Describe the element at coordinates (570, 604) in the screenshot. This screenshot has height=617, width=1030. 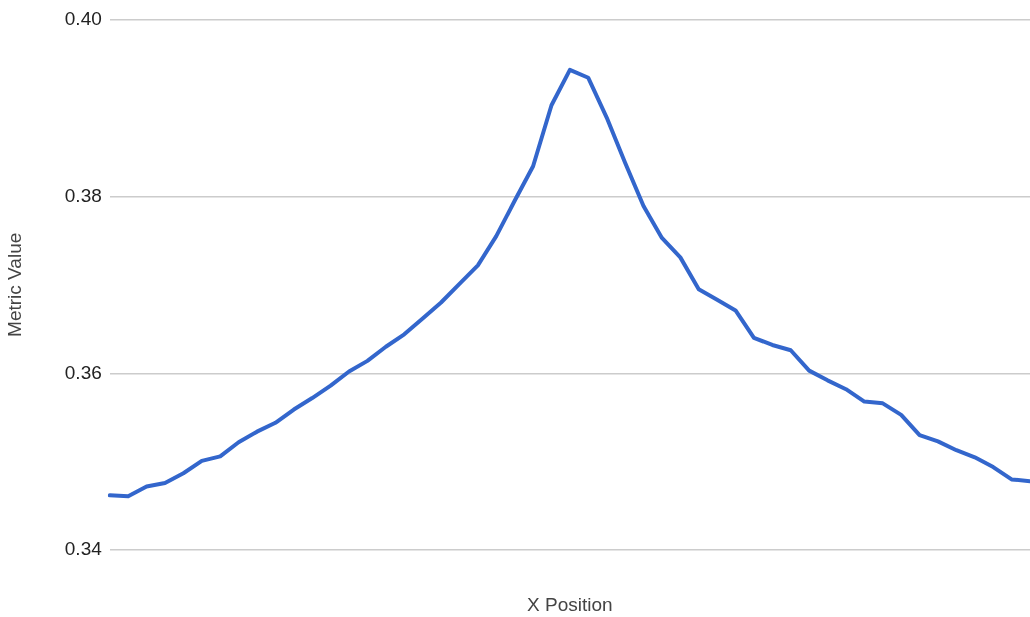
I see `x-axis-title: X Position` at that location.